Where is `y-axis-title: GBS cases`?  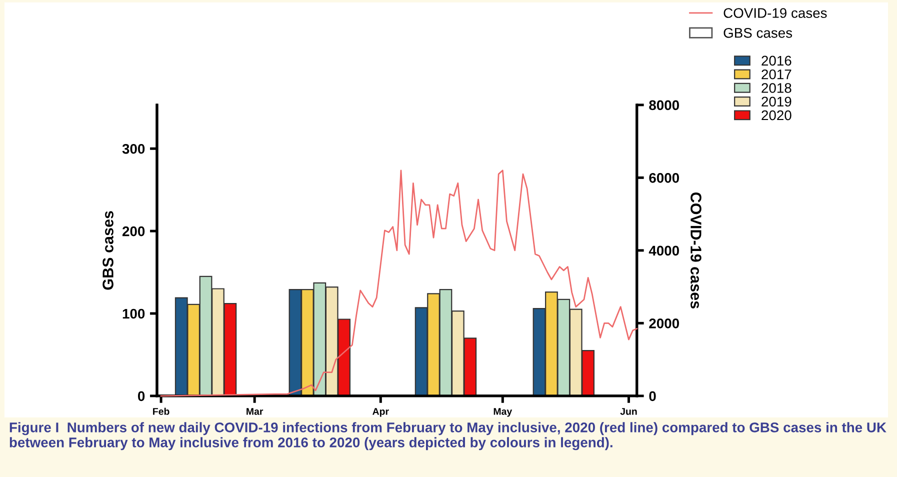
y-axis-title: GBS cases is located at coordinates (108, 250).